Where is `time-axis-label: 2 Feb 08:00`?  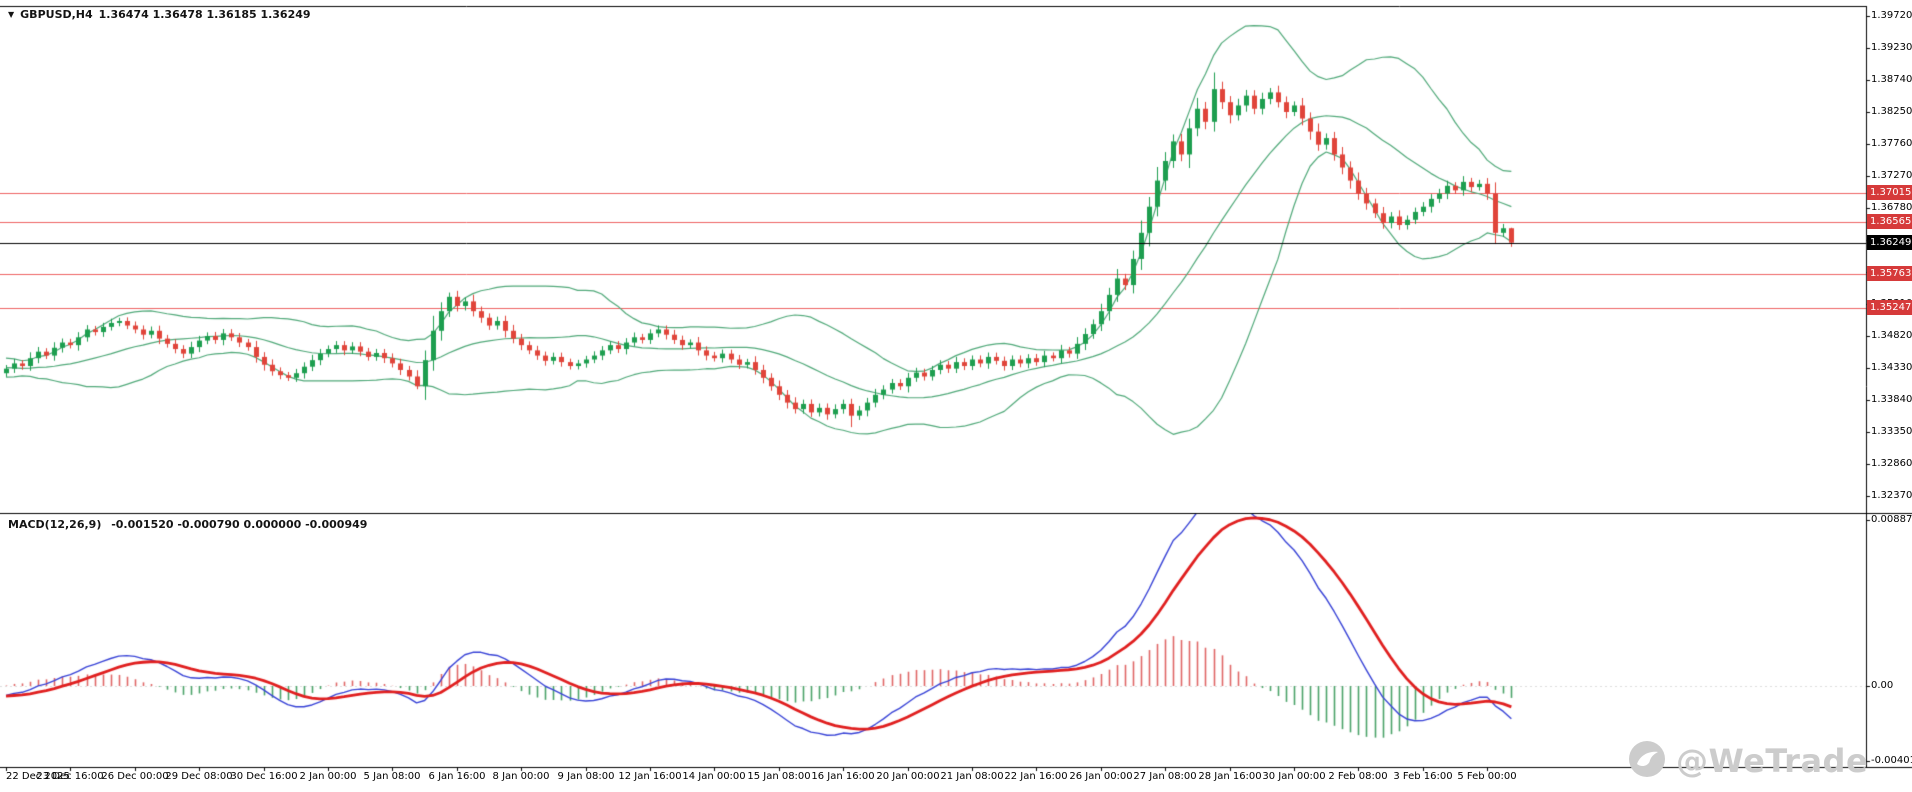
time-axis-label: 2 Feb 08:00 is located at coordinates (1358, 776).